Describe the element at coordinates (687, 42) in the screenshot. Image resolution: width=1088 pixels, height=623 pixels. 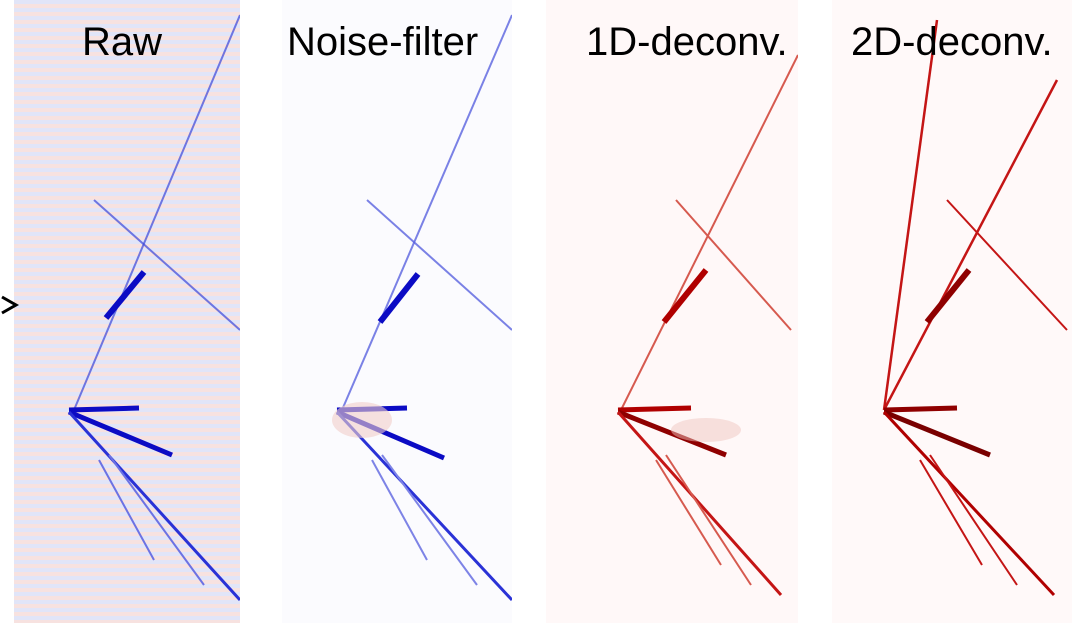
I see `1d-deconv-title: 1D-deconv.` at that location.